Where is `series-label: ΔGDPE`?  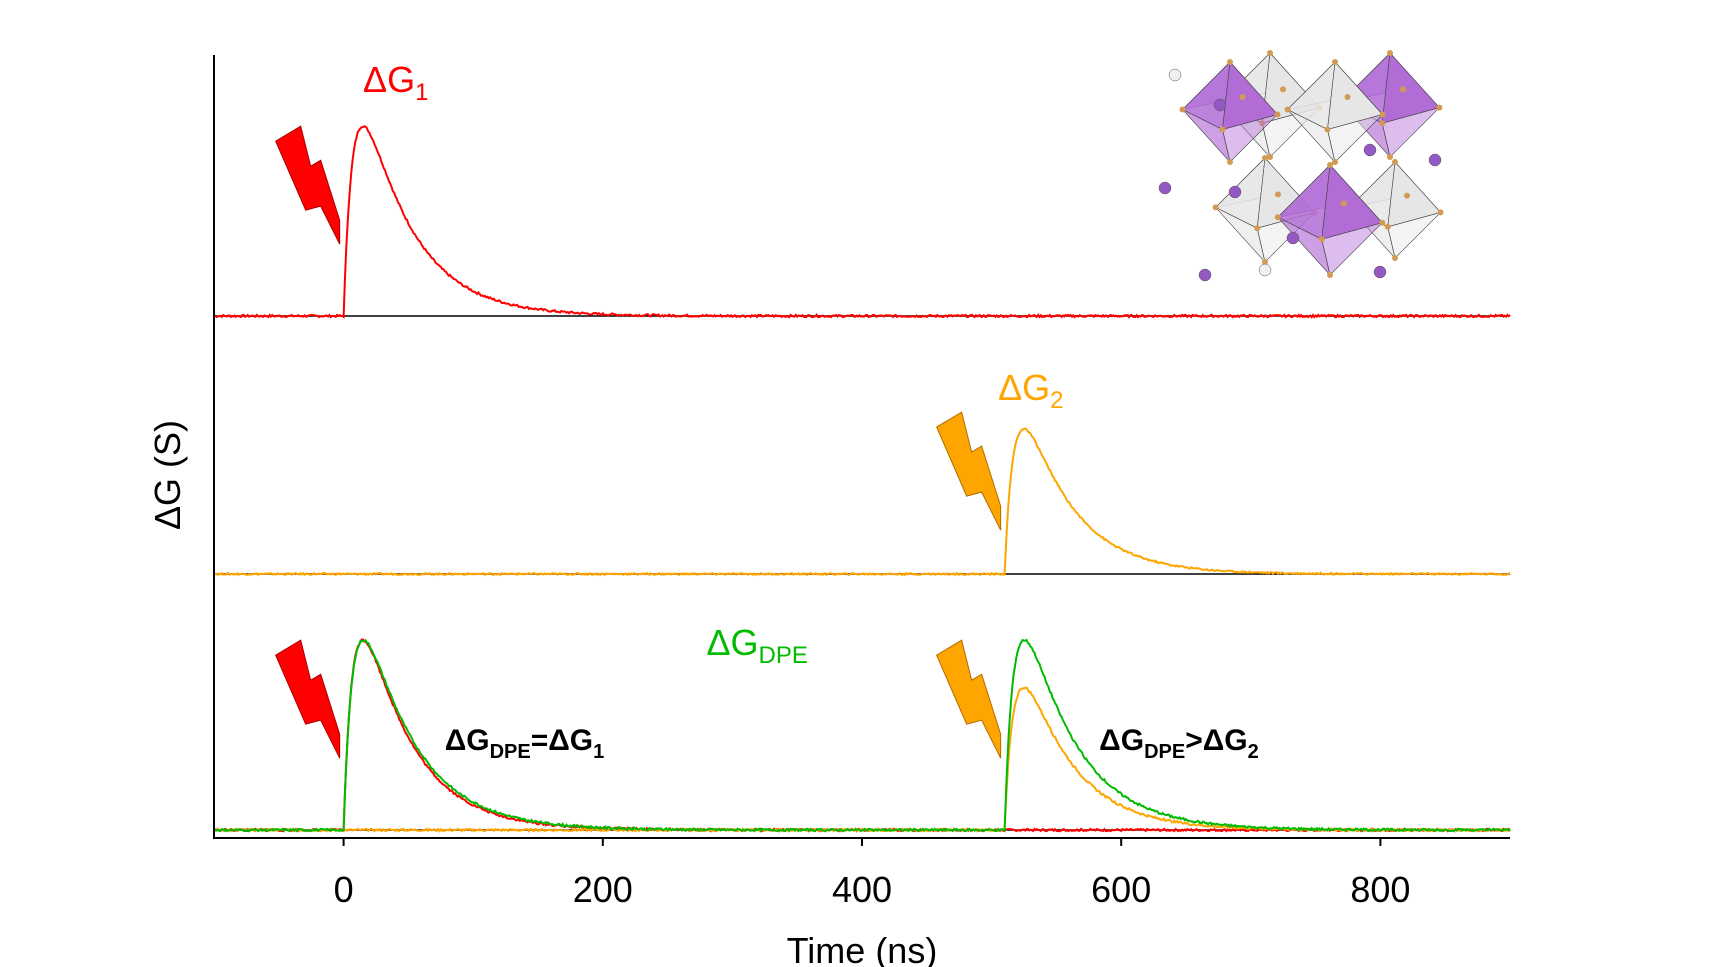 series-label: ΔGDPE is located at coordinates (756, 645).